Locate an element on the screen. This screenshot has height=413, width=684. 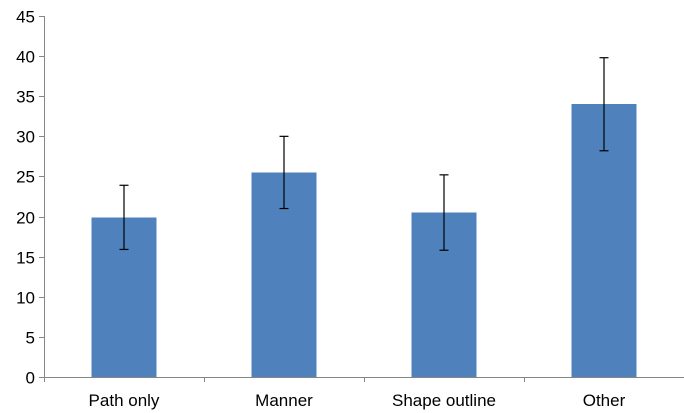
y-tick-label: 10 is located at coordinates (25, 298).